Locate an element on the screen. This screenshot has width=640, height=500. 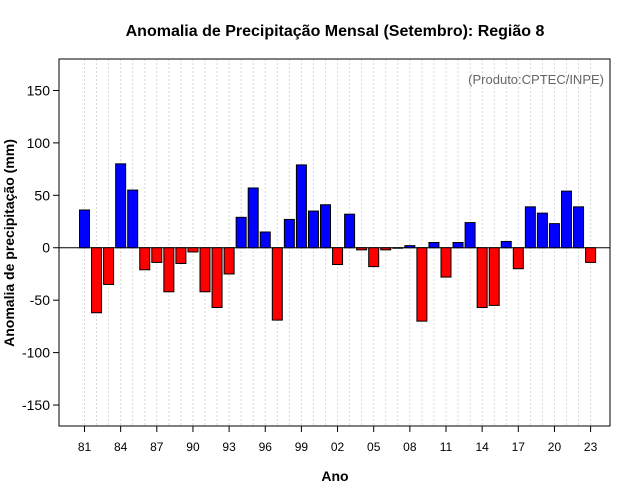
bar-2013 is located at coordinates (470, 235).